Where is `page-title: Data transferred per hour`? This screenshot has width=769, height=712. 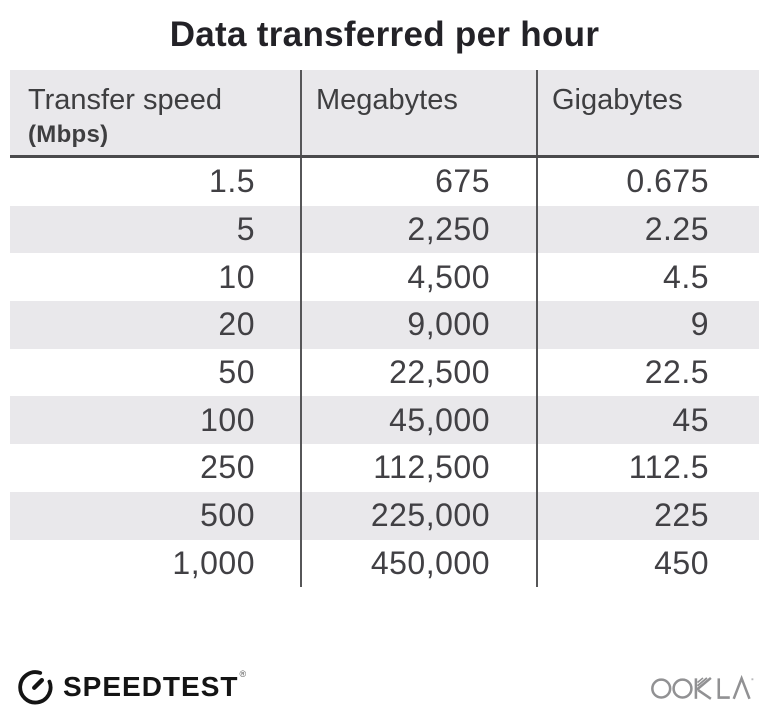 page-title: Data transferred per hour is located at coordinates (384, 34).